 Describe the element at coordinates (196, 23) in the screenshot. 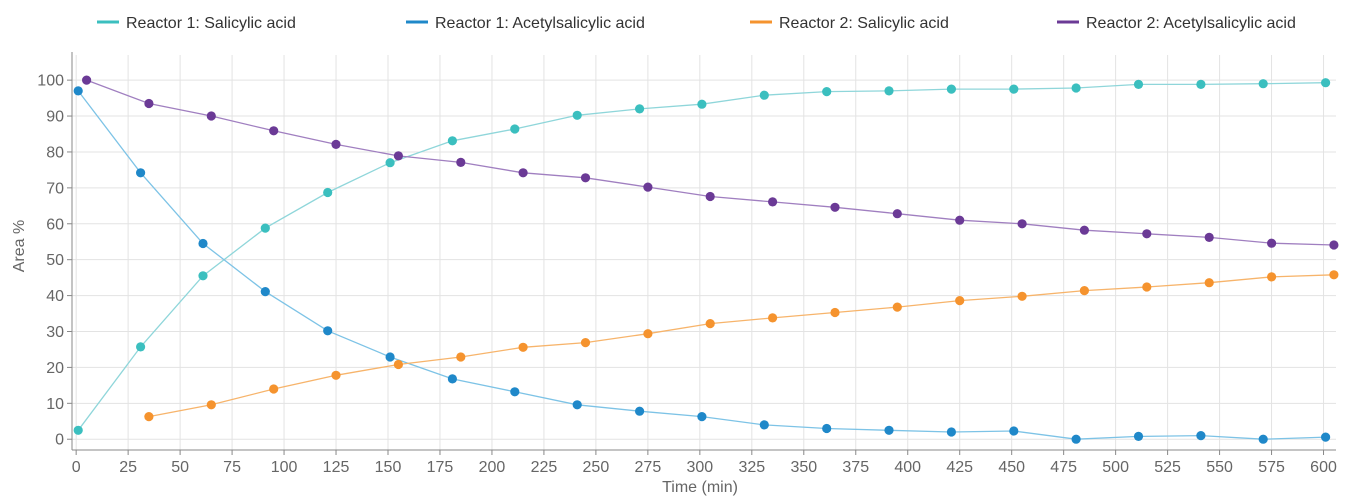

I see `legend-item-1: Reactor 1: Salicylic acid` at that location.